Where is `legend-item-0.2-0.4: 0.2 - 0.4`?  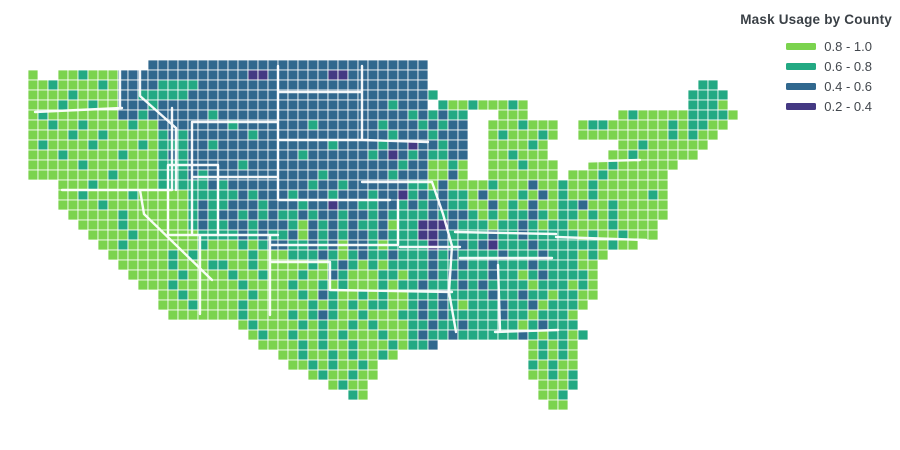
legend-item-0.2-0.4: 0.2 - 0.4 is located at coordinates (829, 106).